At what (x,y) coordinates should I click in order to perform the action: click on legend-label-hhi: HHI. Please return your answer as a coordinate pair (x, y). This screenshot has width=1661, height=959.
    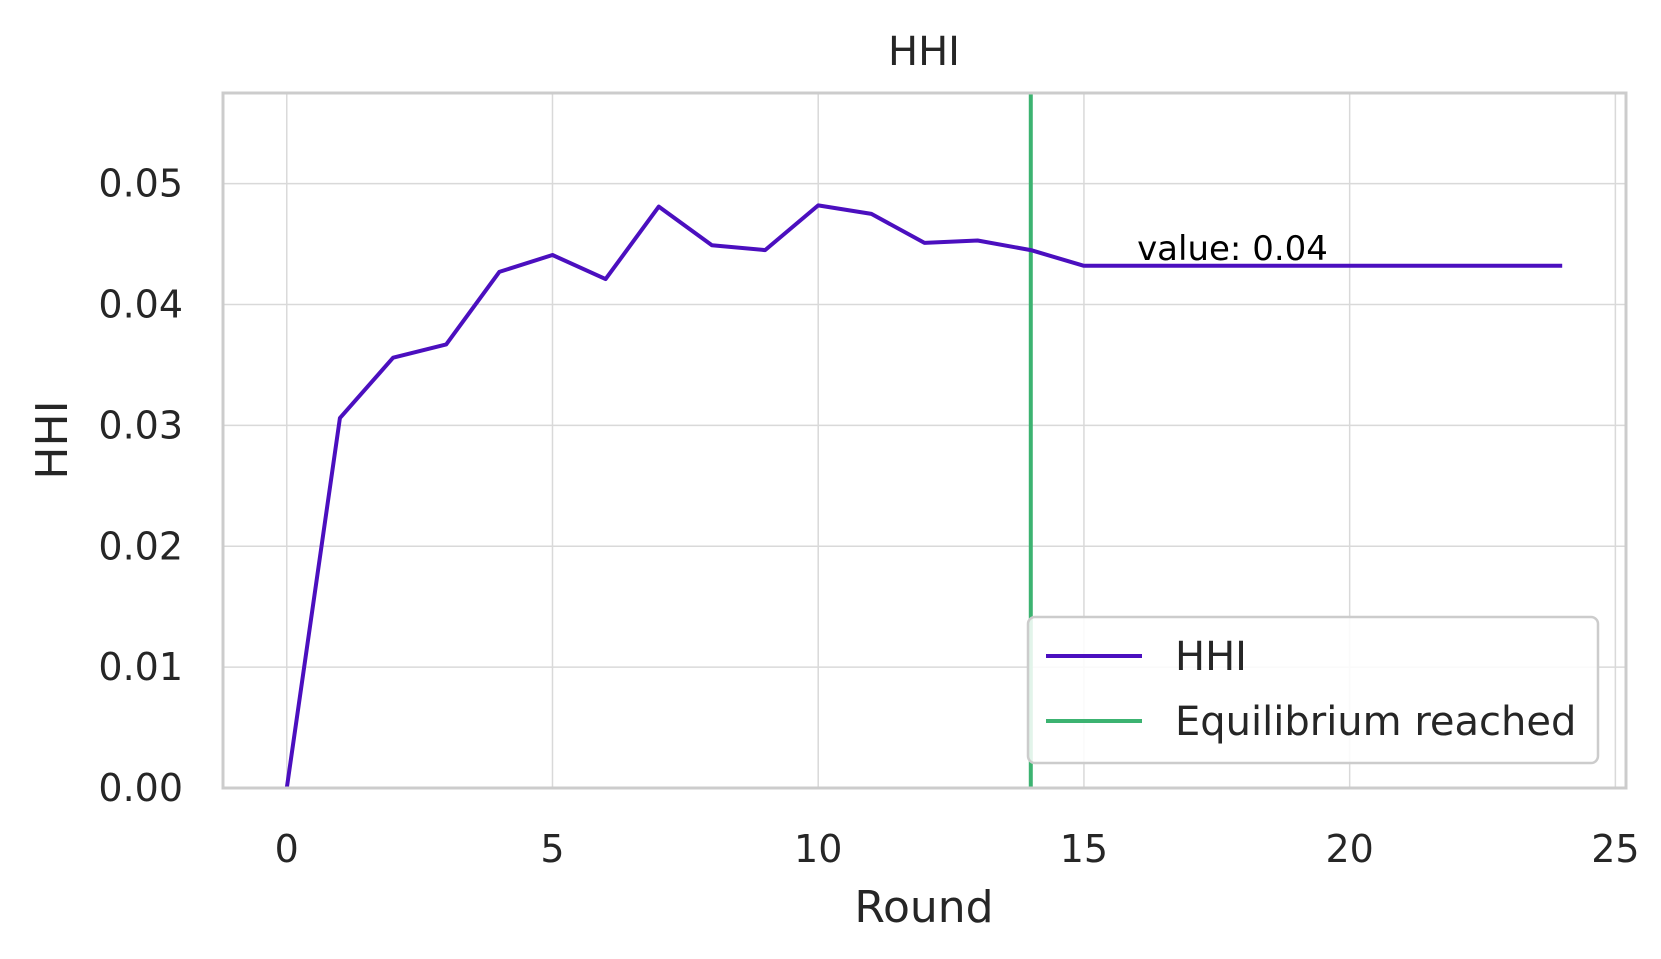
    Looking at the image, I should click on (1211, 657).